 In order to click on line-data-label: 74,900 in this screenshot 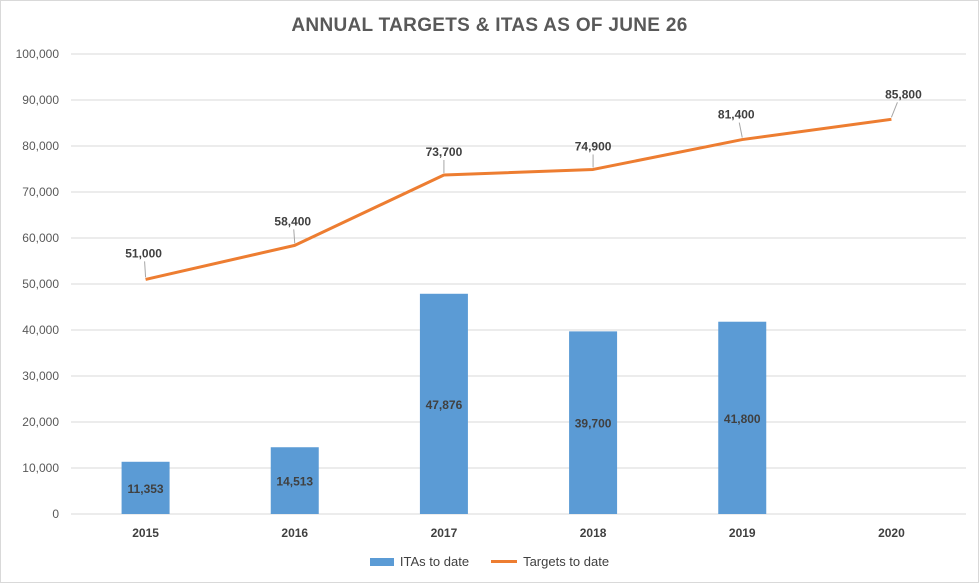, I will do `click(593, 146)`.